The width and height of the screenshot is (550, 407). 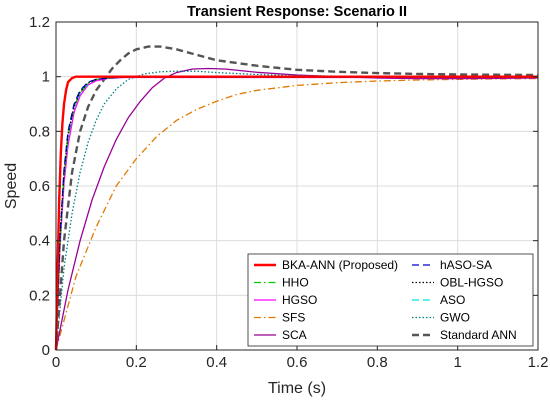 What do you see at coordinates (294, 335) in the screenshot?
I see `legend-entry-label: SCA` at bounding box center [294, 335].